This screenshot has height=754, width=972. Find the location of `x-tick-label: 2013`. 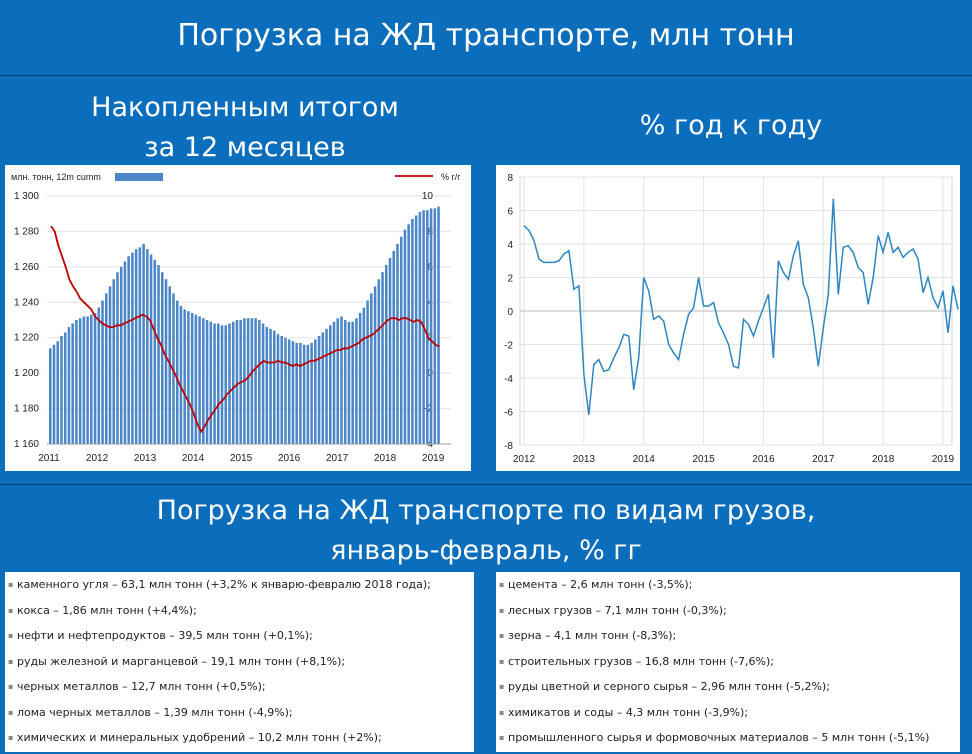

x-tick-label: 2013 is located at coordinates (145, 458).